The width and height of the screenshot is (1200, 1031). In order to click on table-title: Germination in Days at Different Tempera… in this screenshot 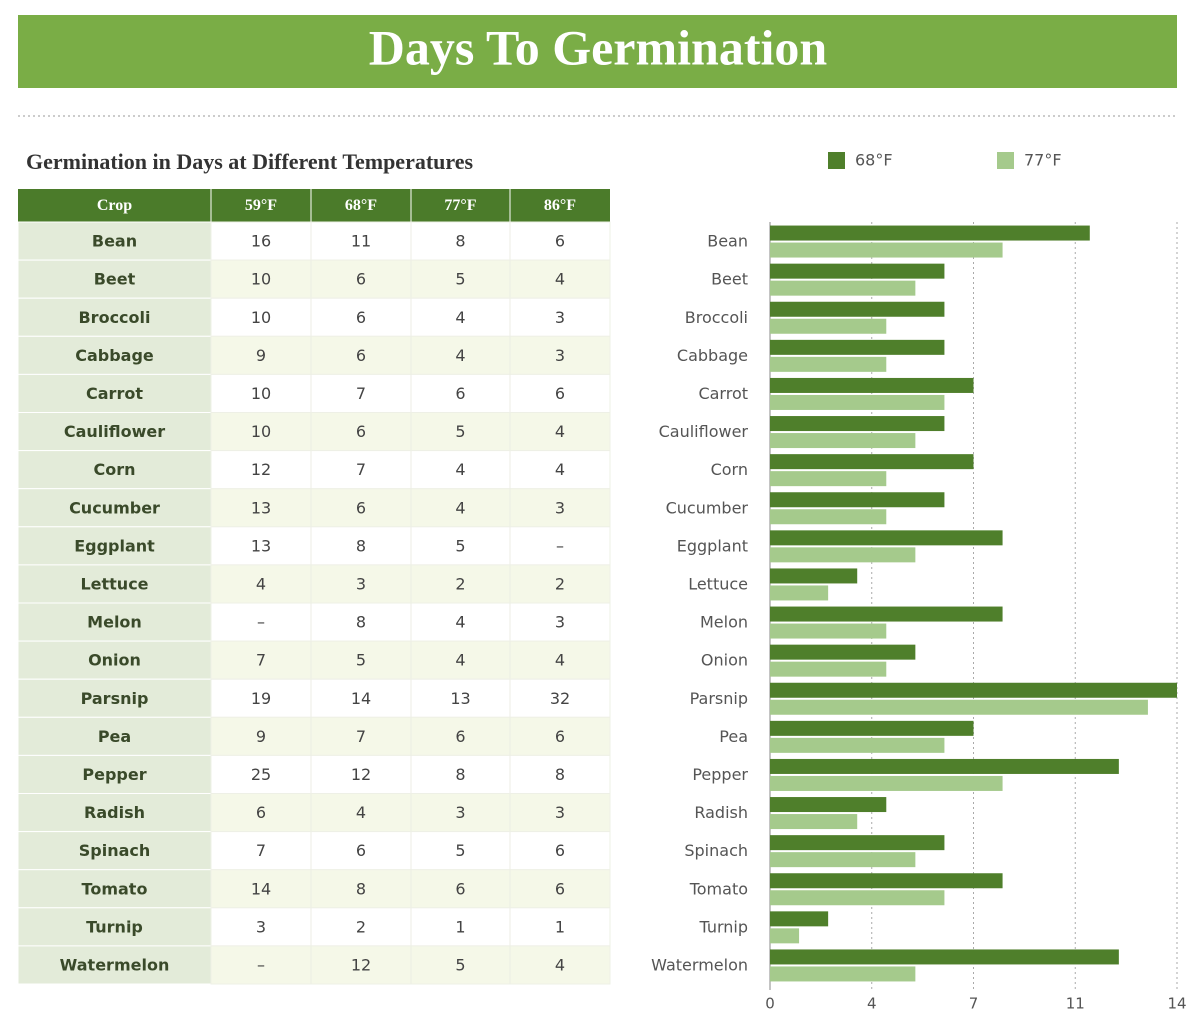, I will do `click(250, 161)`.